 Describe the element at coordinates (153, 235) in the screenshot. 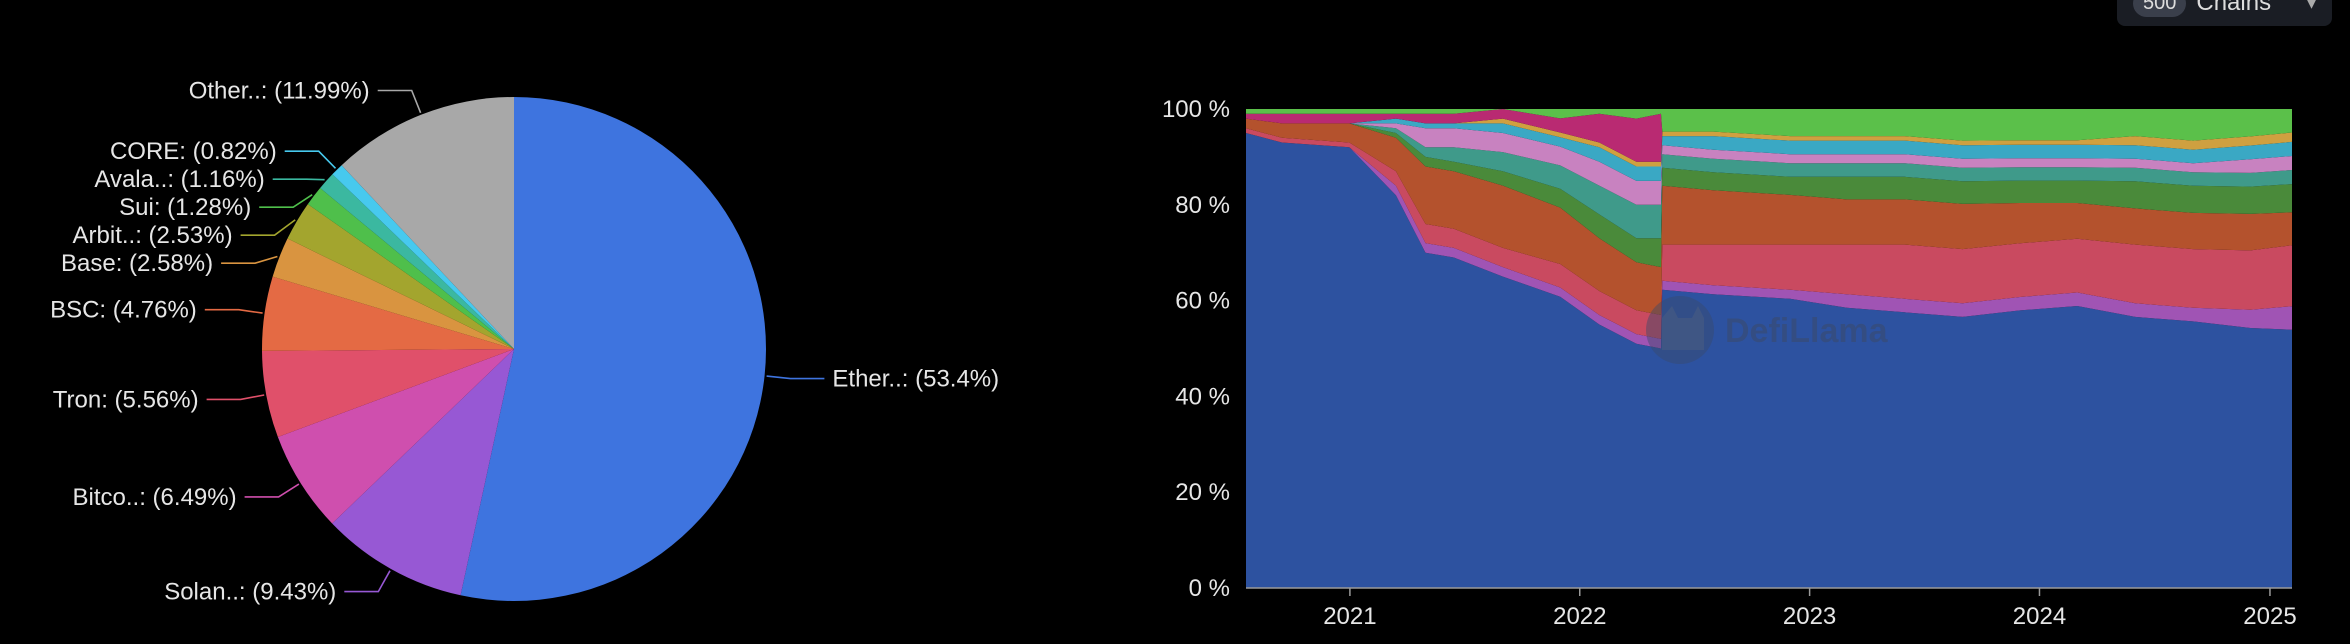

I see `pie-slice-label: Arbit..: (2.53%)` at that location.